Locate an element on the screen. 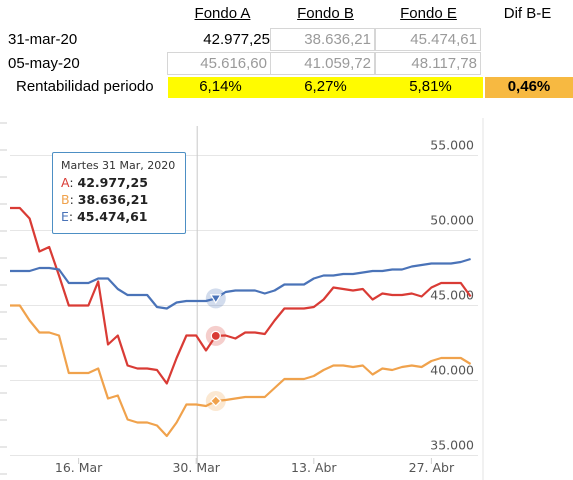 The height and width of the screenshot is (480, 573). tooltip-value-a: 42.977,25 is located at coordinates (112, 182).